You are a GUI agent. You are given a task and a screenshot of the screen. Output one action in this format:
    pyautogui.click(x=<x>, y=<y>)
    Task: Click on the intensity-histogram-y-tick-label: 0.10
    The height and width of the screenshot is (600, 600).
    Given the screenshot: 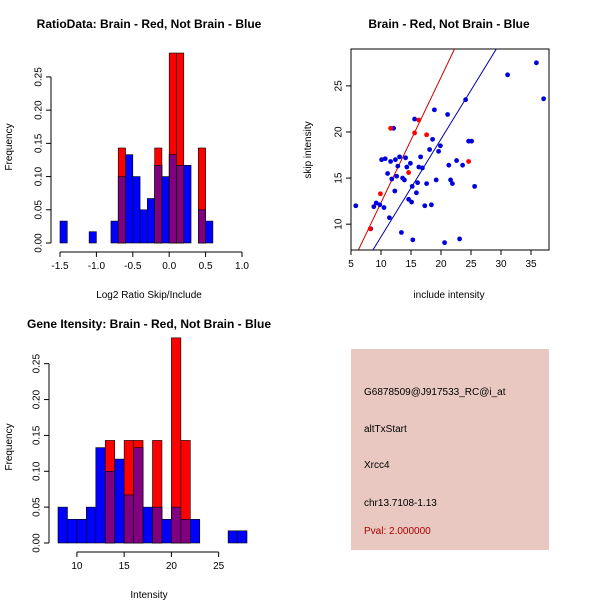 What is the action you would take?
    pyautogui.click(x=37, y=471)
    